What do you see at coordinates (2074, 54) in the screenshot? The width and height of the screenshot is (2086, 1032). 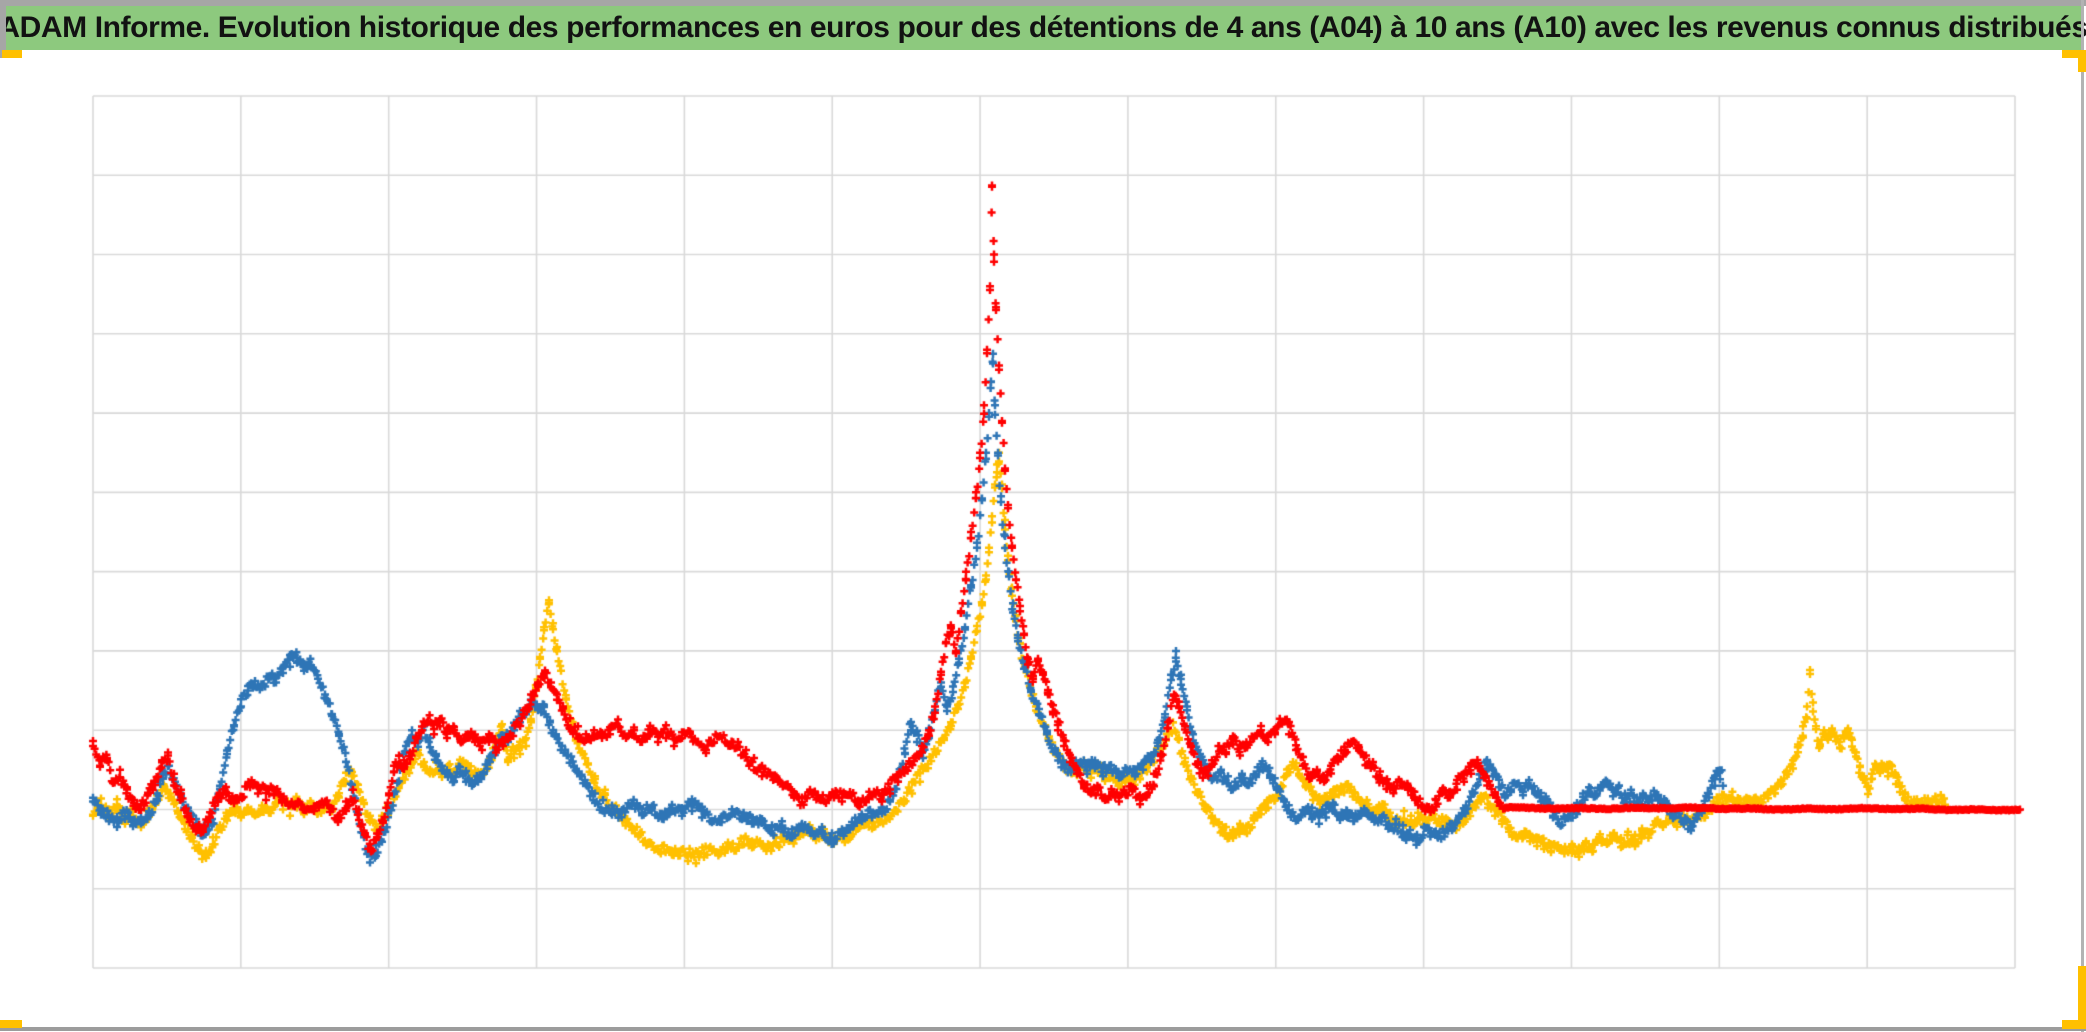 I see `corner-marker-top-right-h` at bounding box center [2074, 54].